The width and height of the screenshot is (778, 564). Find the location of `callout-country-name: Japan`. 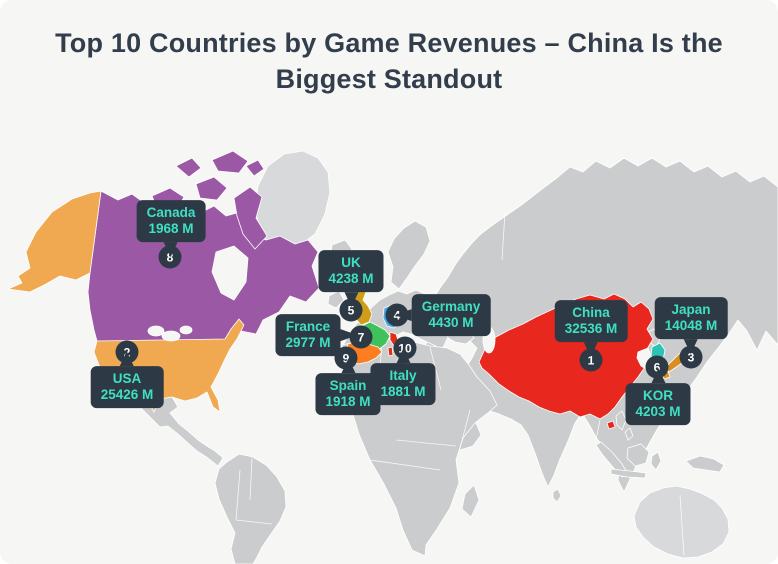

callout-country-name: Japan is located at coordinates (691, 310).